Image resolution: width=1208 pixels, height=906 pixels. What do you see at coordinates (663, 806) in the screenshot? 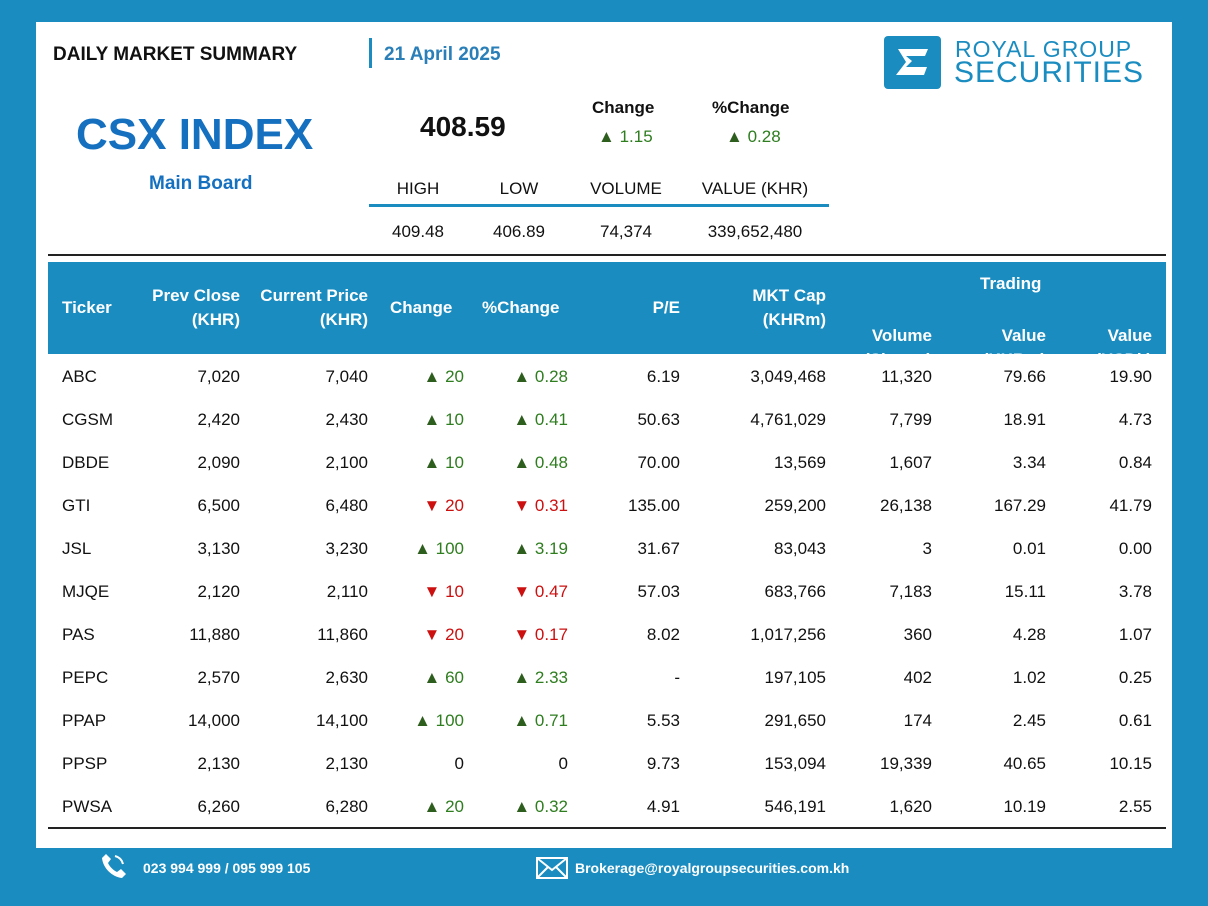
I see `cell-pe: 4.91` at bounding box center [663, 806].